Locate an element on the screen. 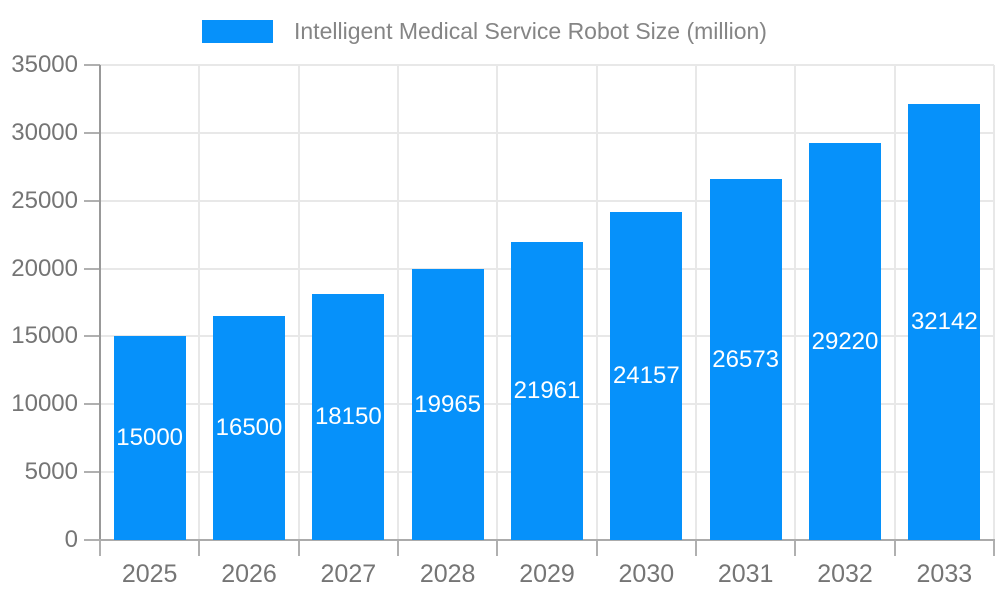 This screenshot has height=600, width=1000. x-axis-tick-label: 2033 is located at coordinates (944, 574).